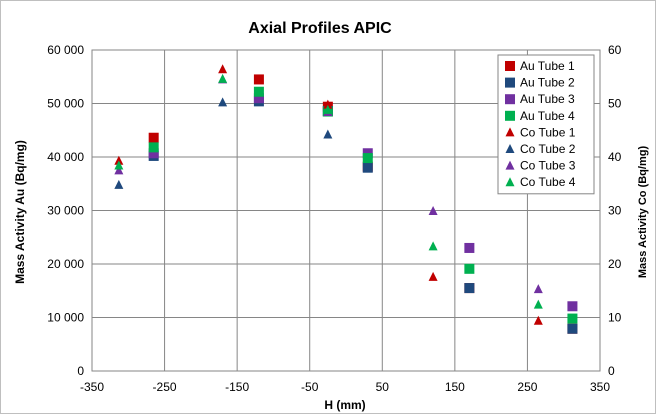 The image size is (656, 414). What do you see at coordinates (65, 318) in the screenshot?
I see `left-y-tick-label: 10 000` at bounding box center [65, 318].